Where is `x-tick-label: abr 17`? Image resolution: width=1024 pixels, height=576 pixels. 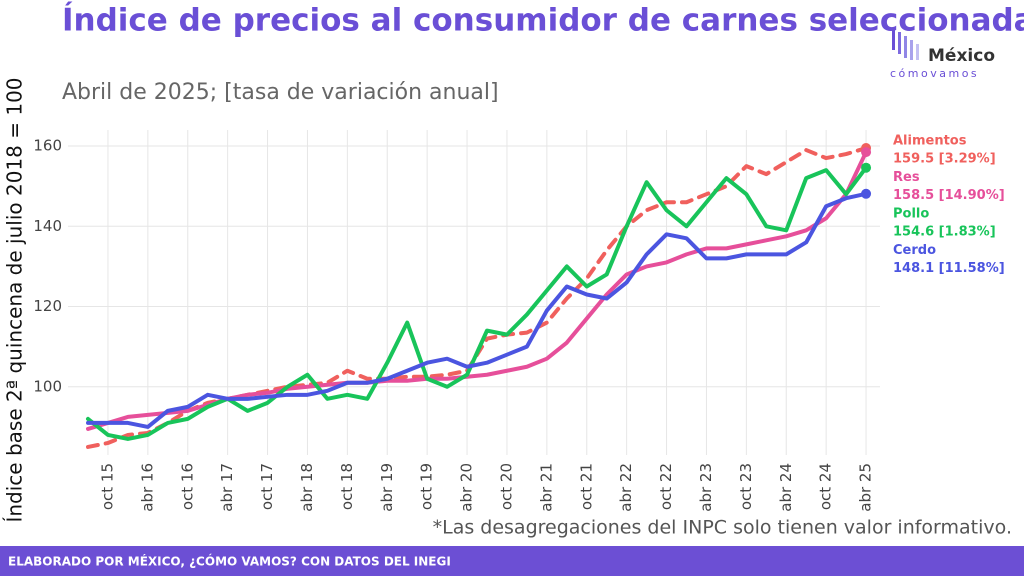
x-tick-label: abr 17 is located at coordinates (227, 487).